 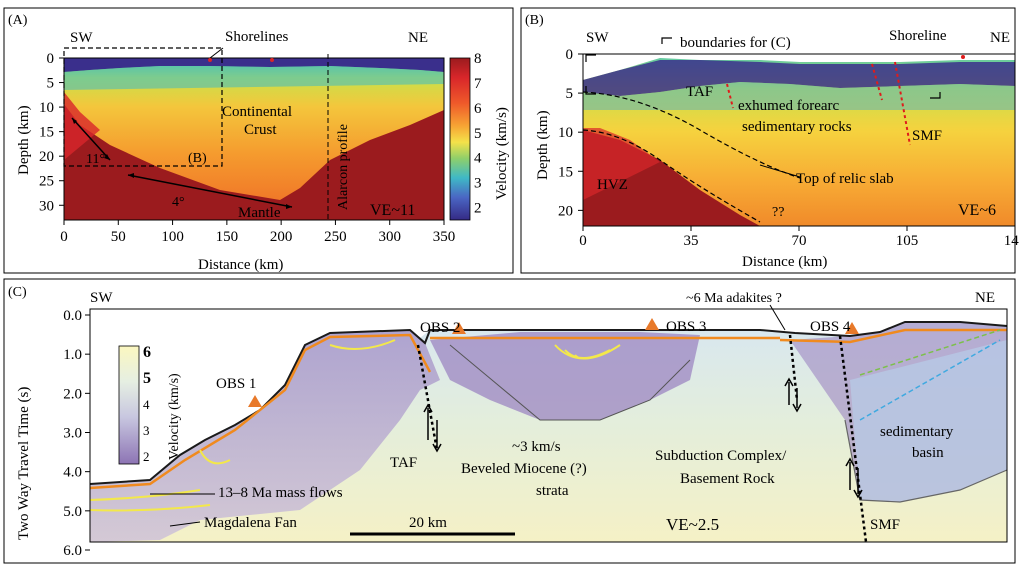 What do you see at coordinates (17, 292) in the screenshot?
I see `panel-c-letter: (C)` at bounding box center [17, 292].